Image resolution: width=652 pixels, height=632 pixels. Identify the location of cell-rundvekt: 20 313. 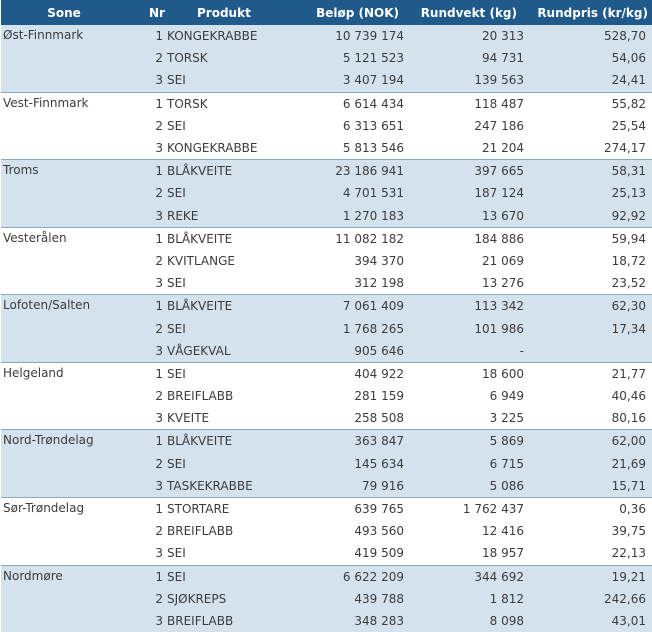
(469, 36).